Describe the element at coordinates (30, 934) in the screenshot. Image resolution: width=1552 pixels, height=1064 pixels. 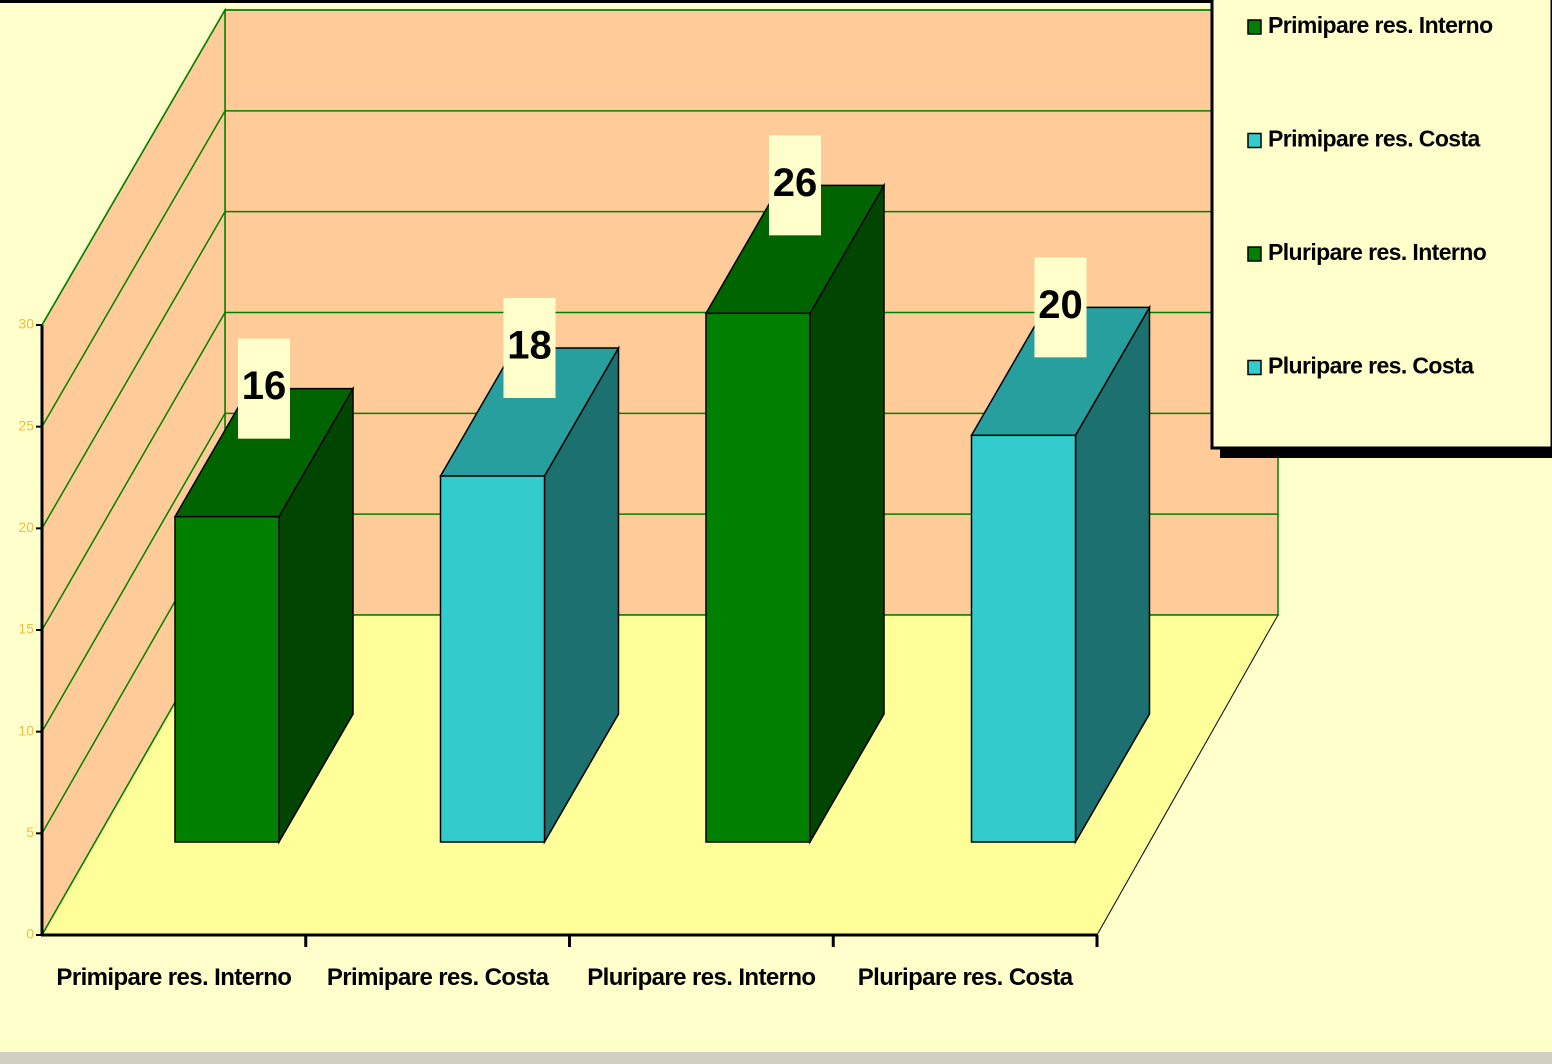
I see `y-tick-label: 0` at that location.